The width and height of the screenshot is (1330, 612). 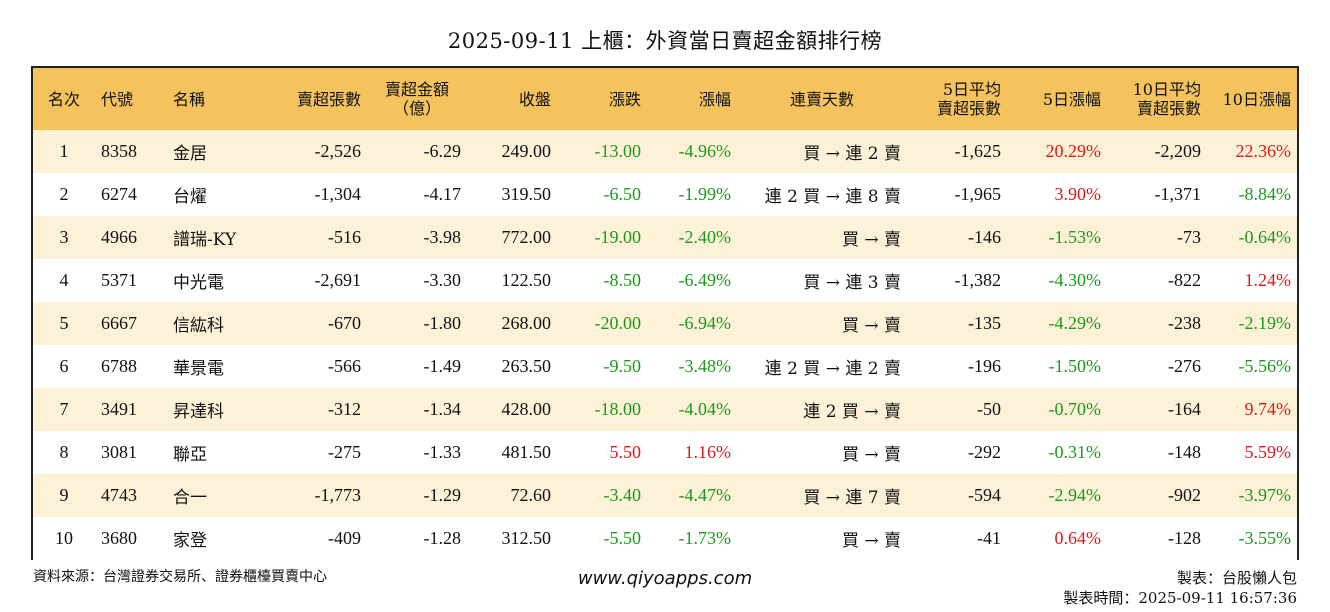 I want to click on cell-pct5: -1.50%, so click(x=1075, y=366).